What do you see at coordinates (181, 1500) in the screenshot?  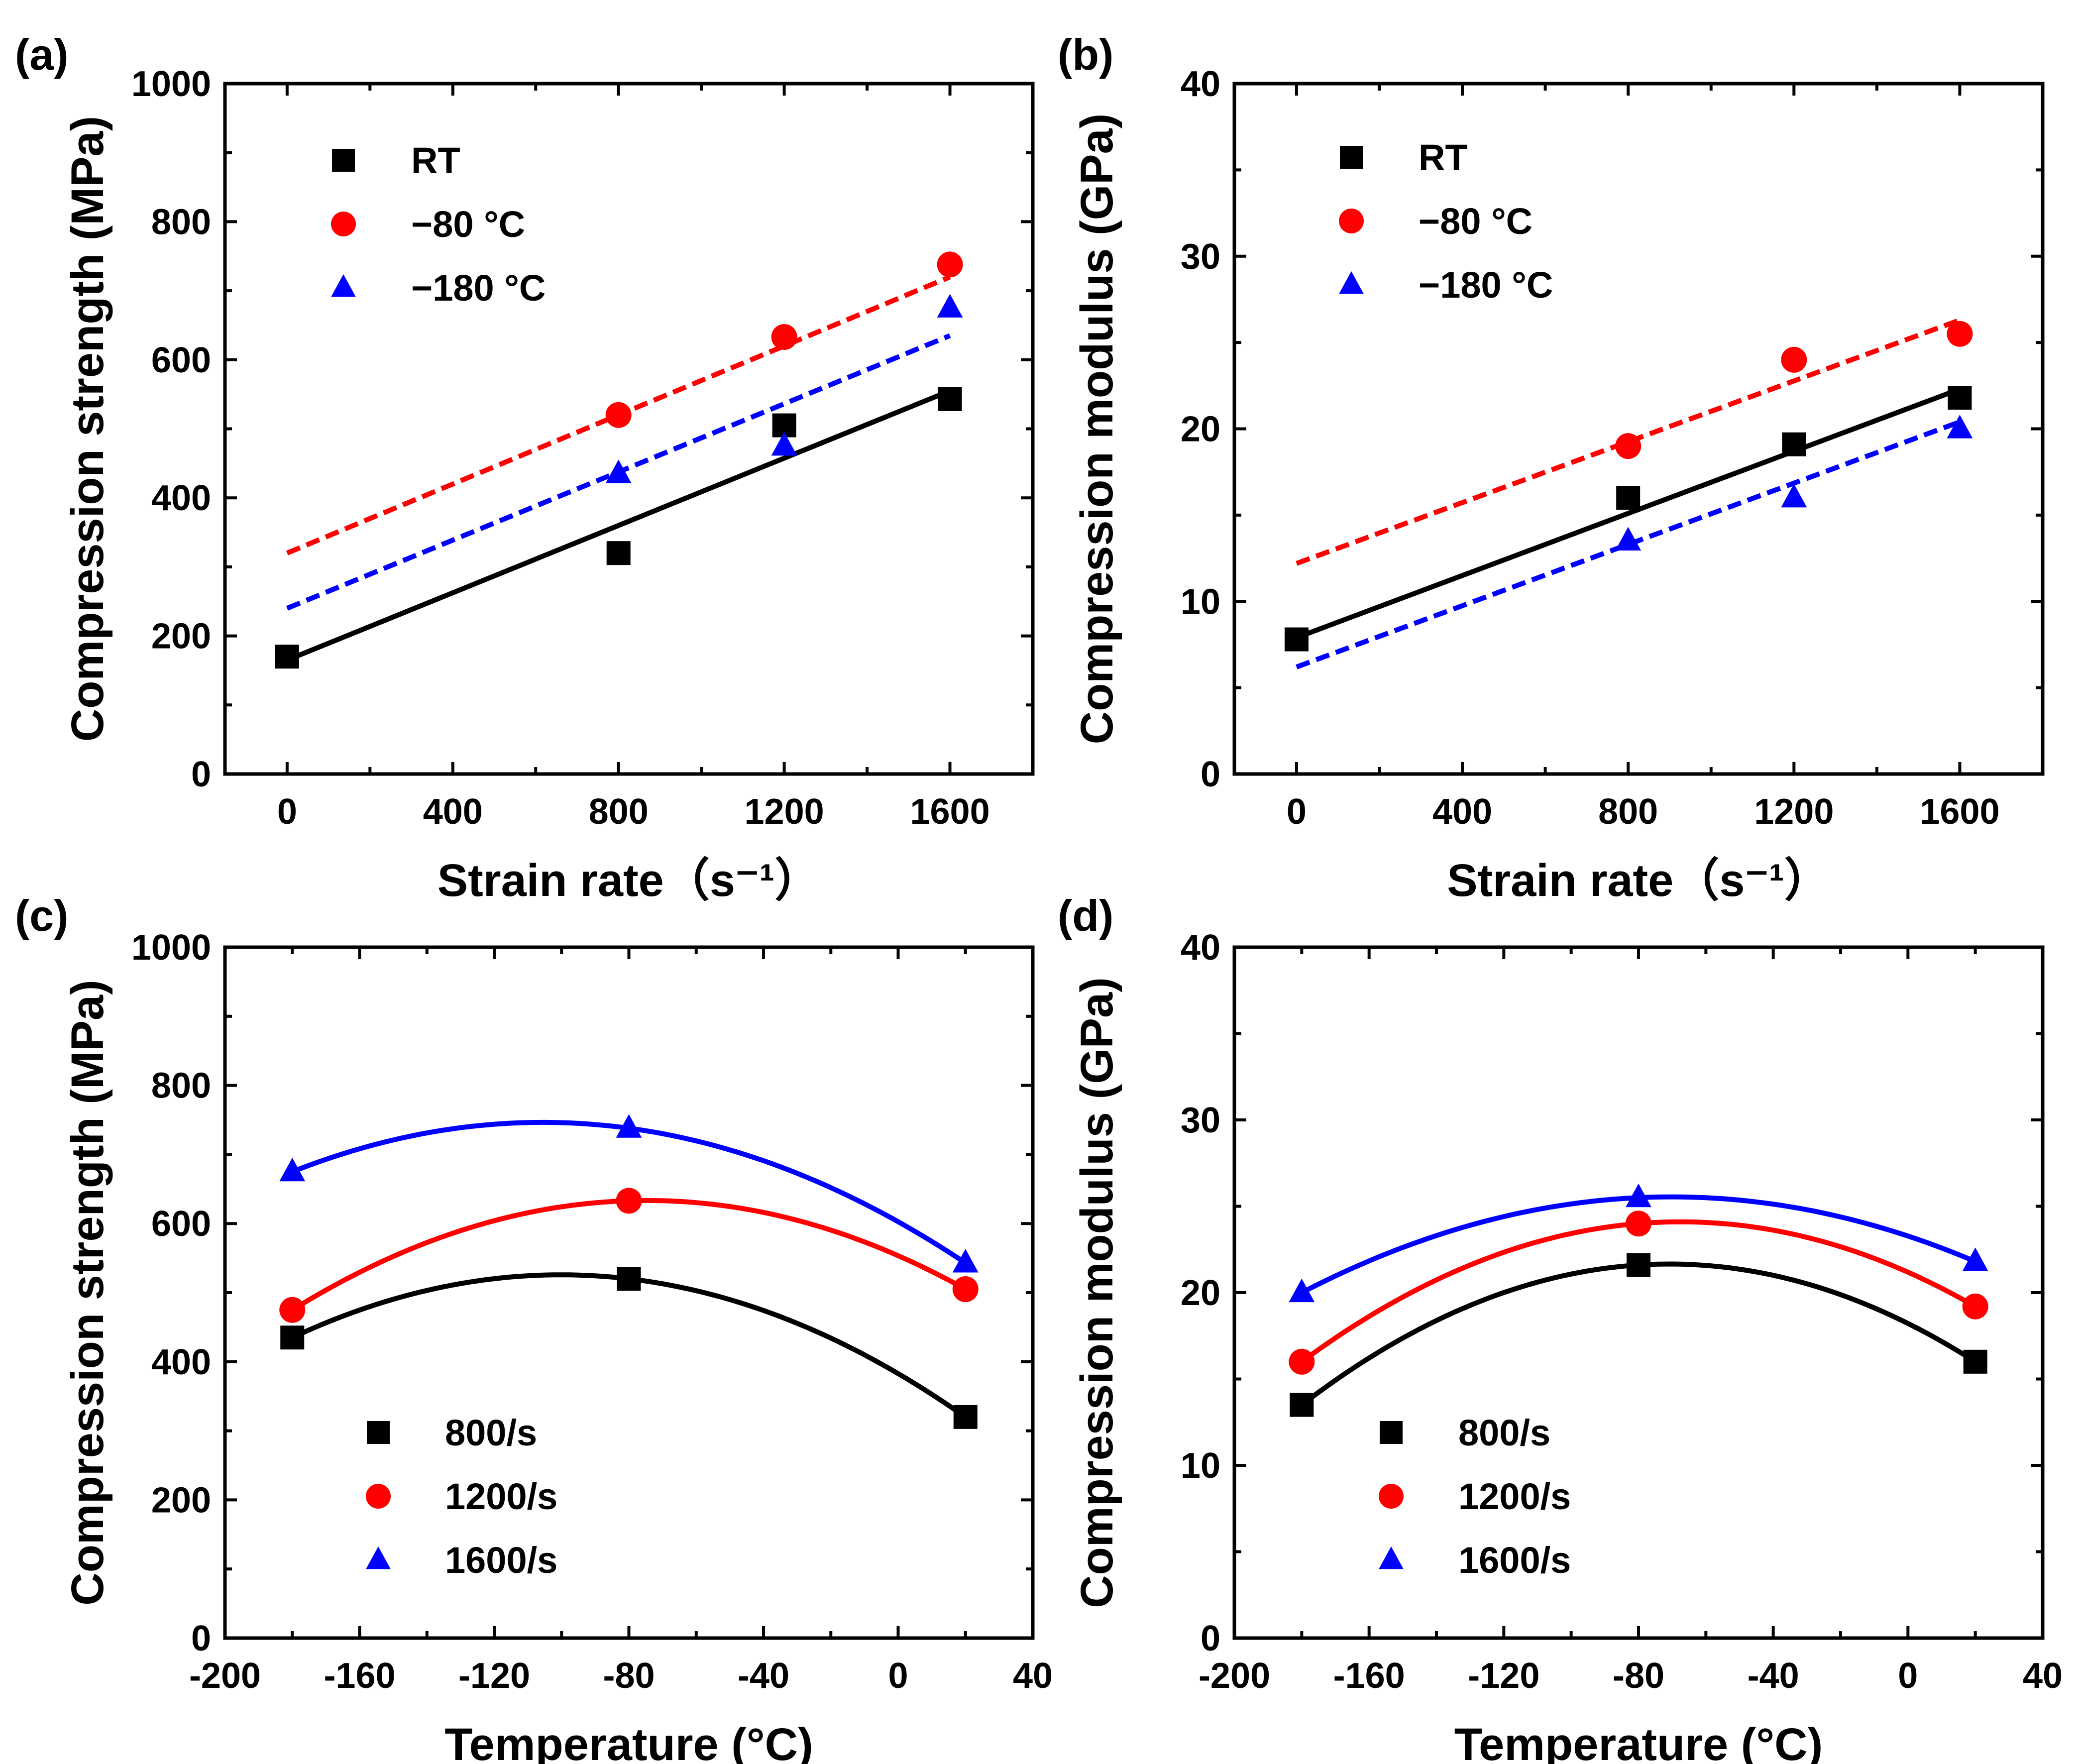 I see `y-tick-label: 200` at bounding box center [181, 1500].